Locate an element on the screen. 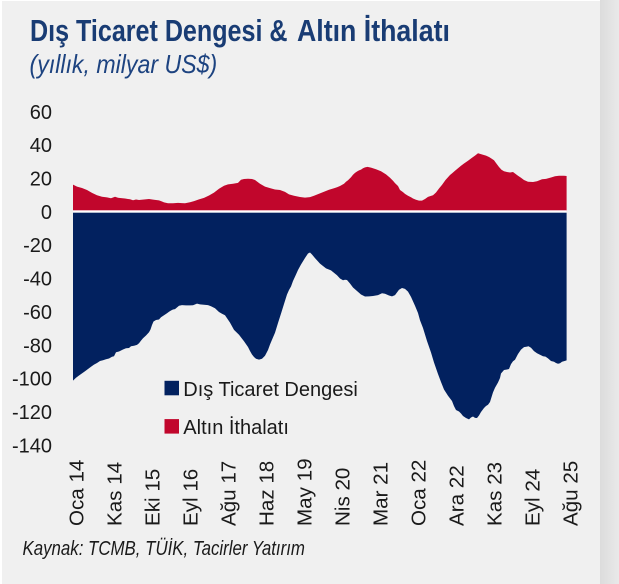 This screenshot has width=619, height=584. svg-text: 20 is located at coordinates (41, 180).